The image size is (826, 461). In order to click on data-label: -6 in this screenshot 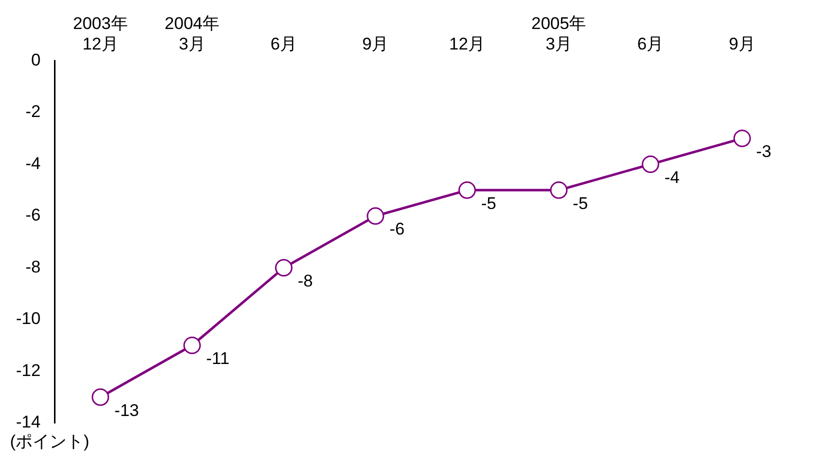, I will do `click(397, 229)`.